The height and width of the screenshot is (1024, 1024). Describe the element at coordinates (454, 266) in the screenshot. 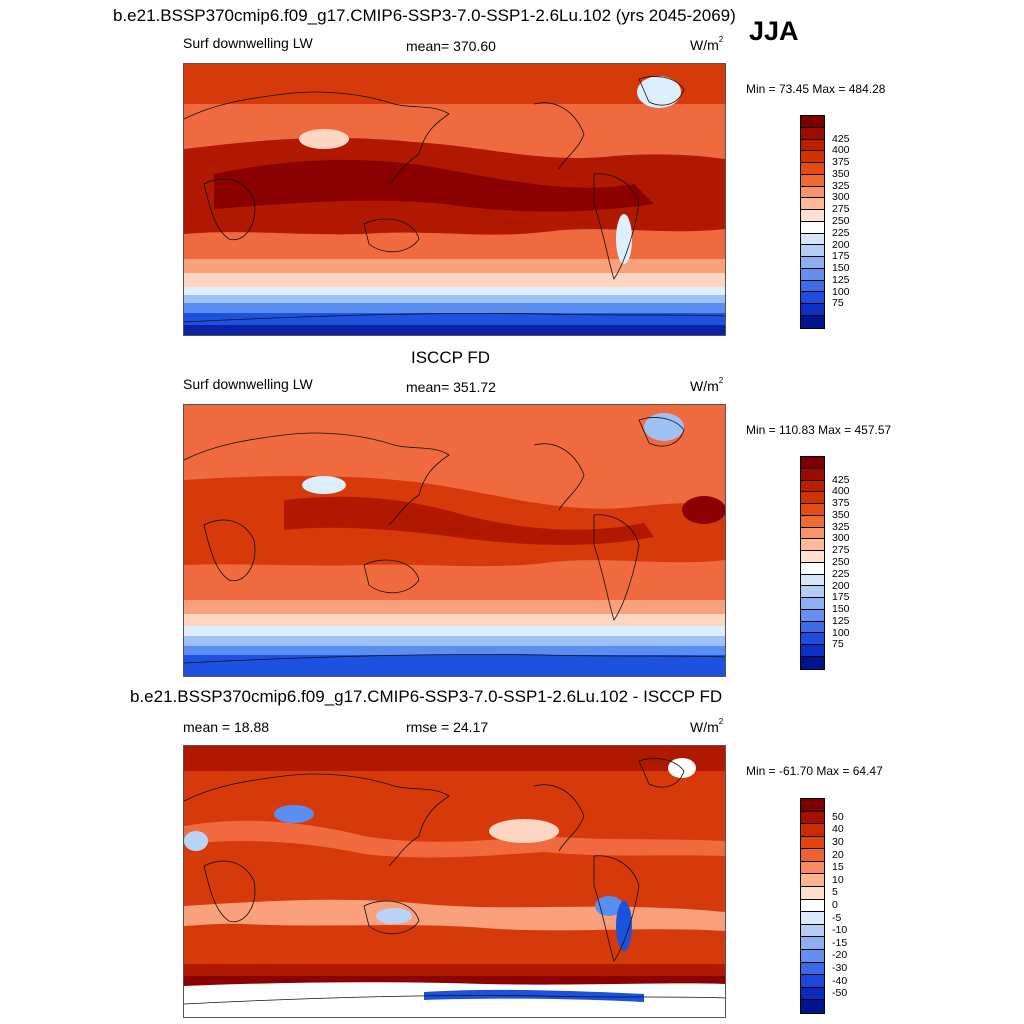

I see `field-south-mid` at that location.